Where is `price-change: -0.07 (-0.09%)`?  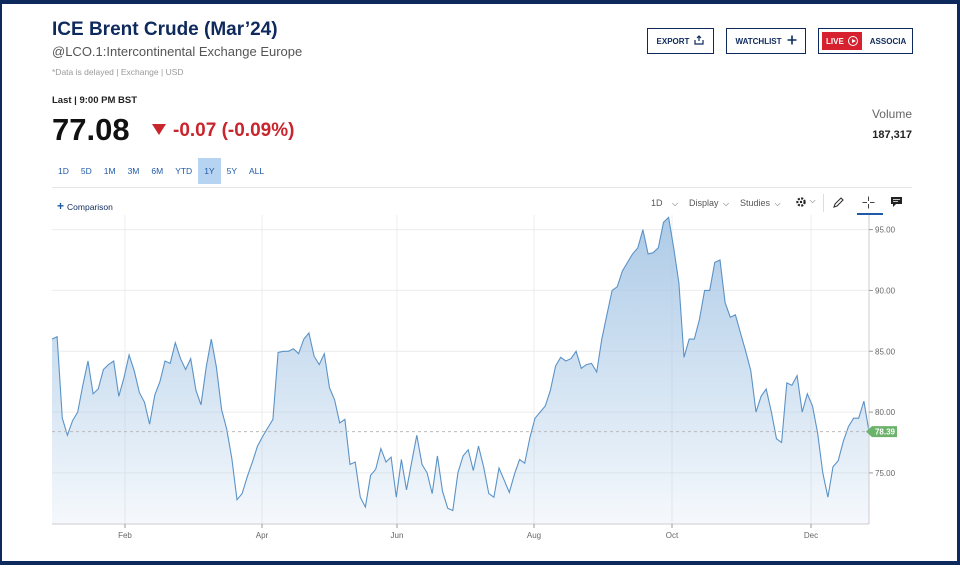
price-change: -0.07 (-0.09%) is located at coordinates (234, 130).